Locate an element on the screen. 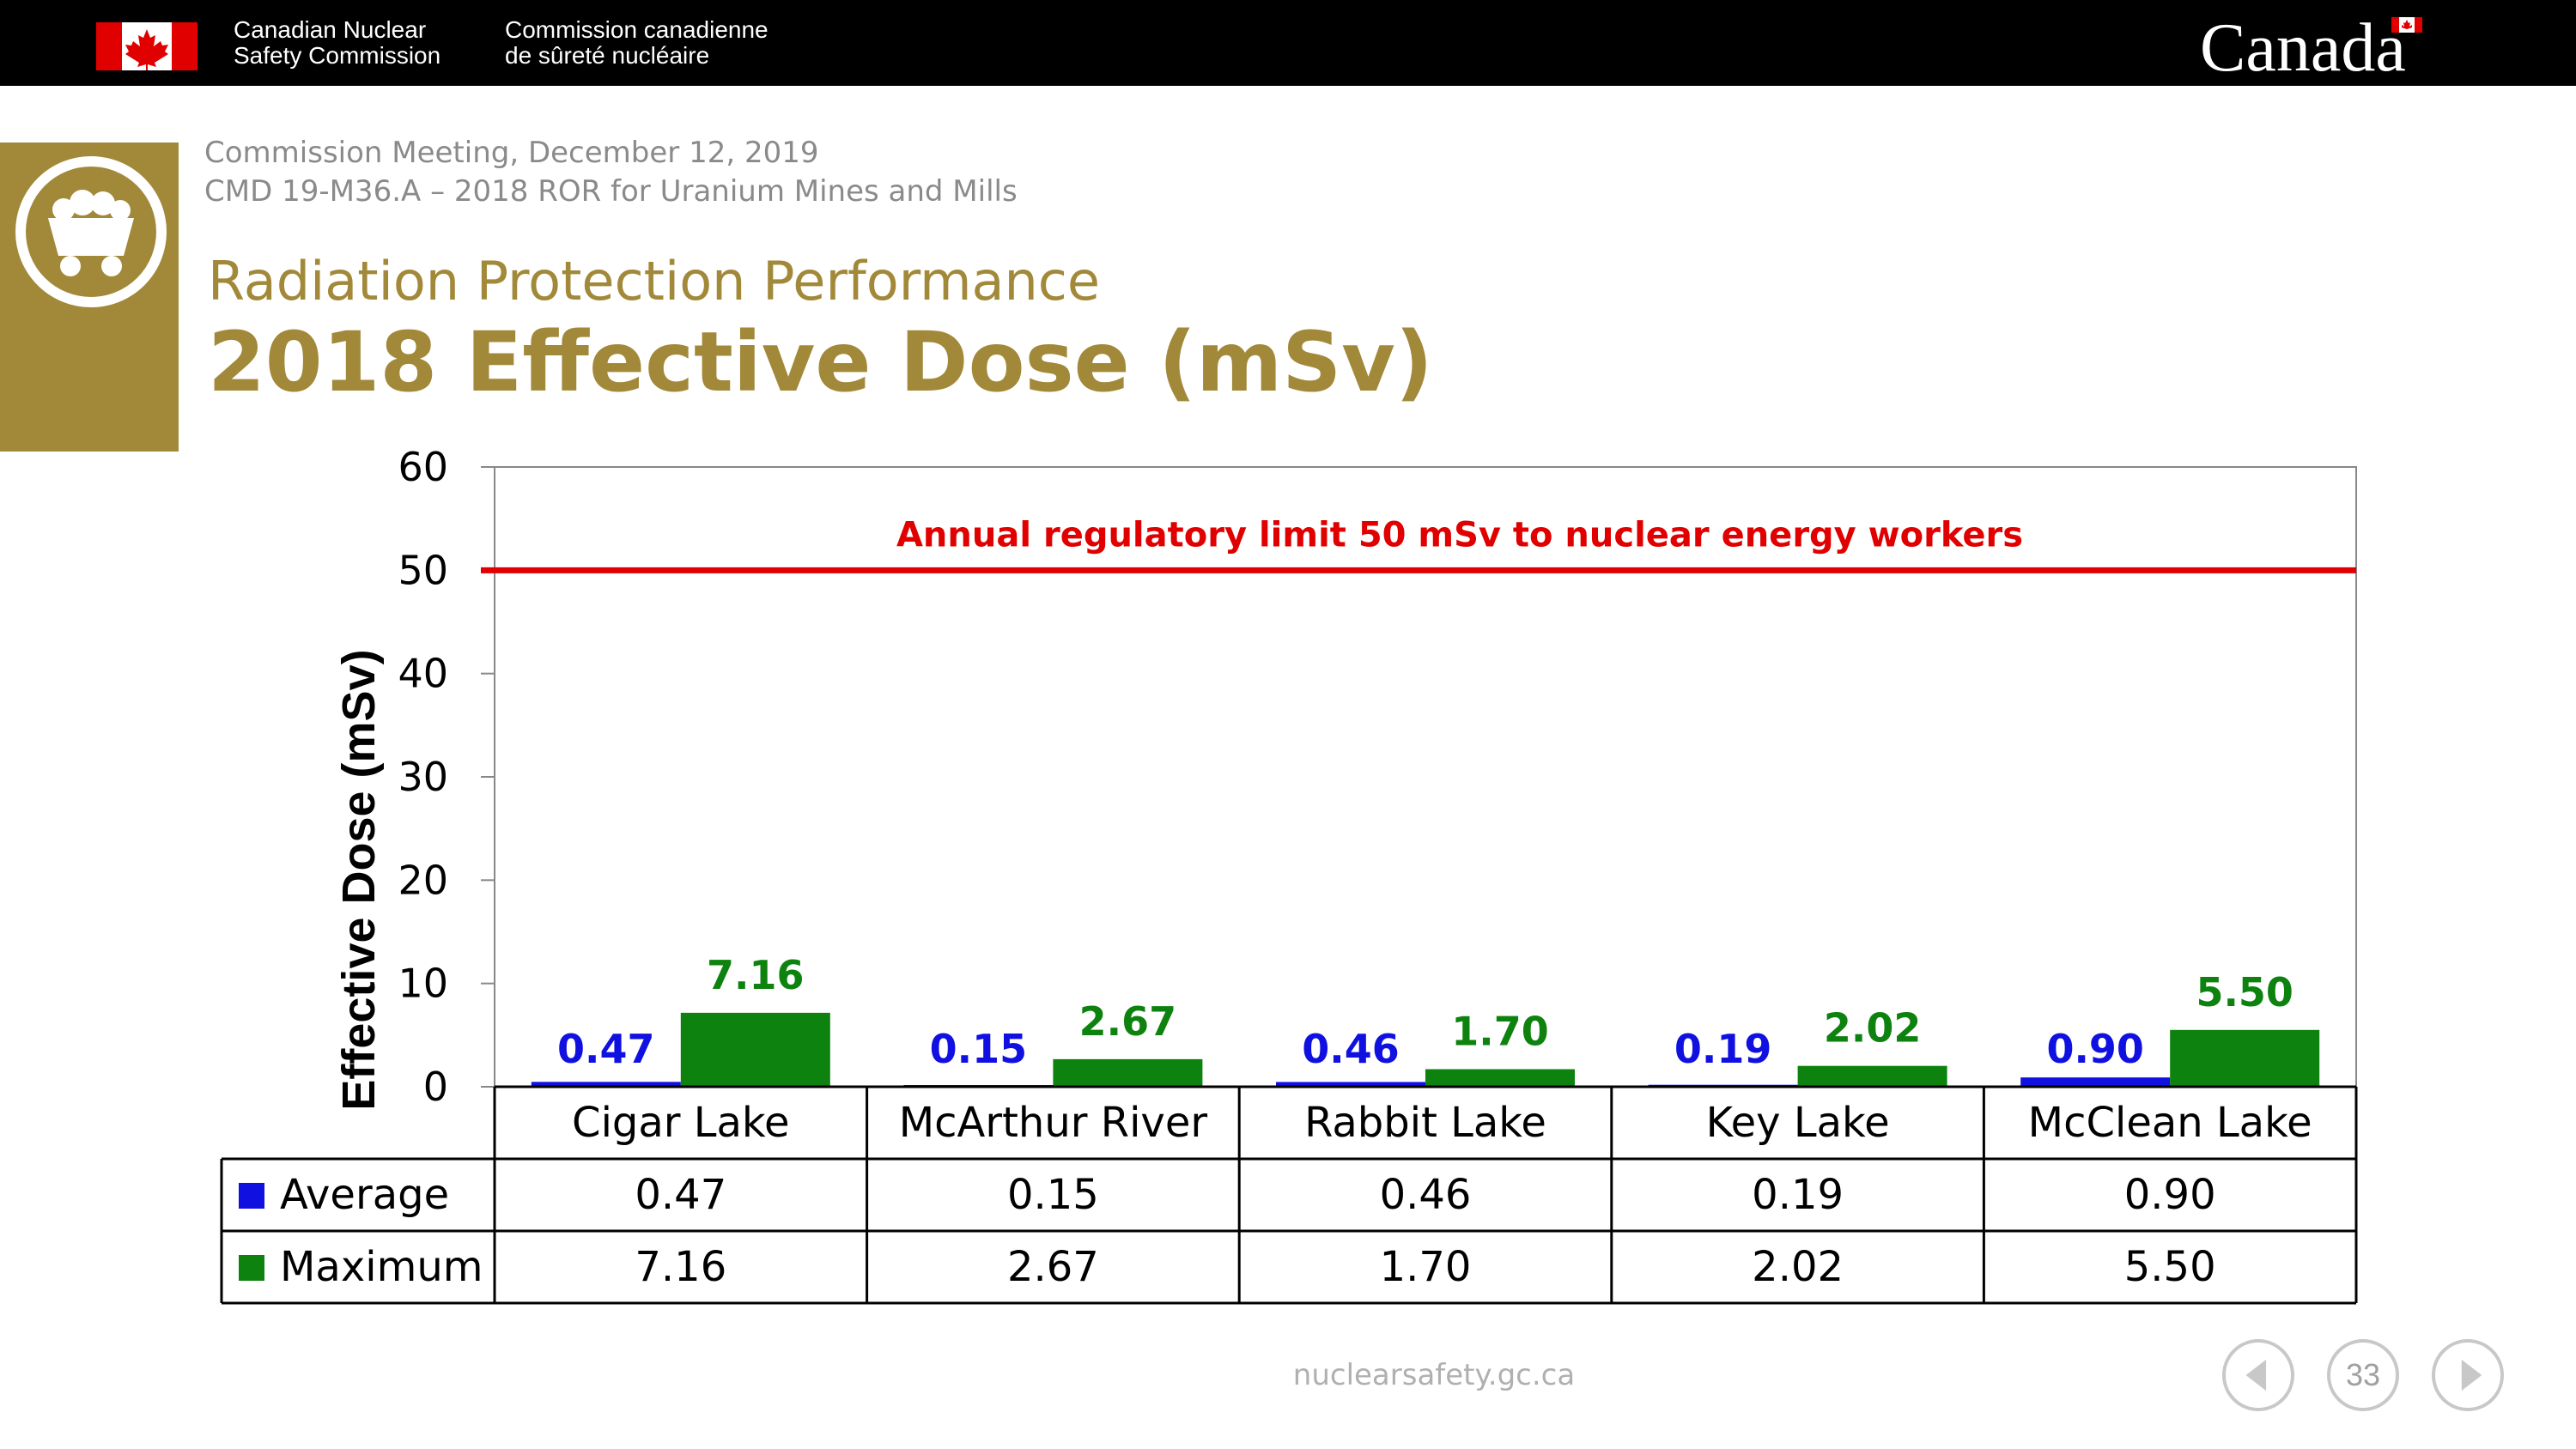 The image size is (2576, 1449). data-label-average: 0.46 is located at coordinates (1351, 1049).